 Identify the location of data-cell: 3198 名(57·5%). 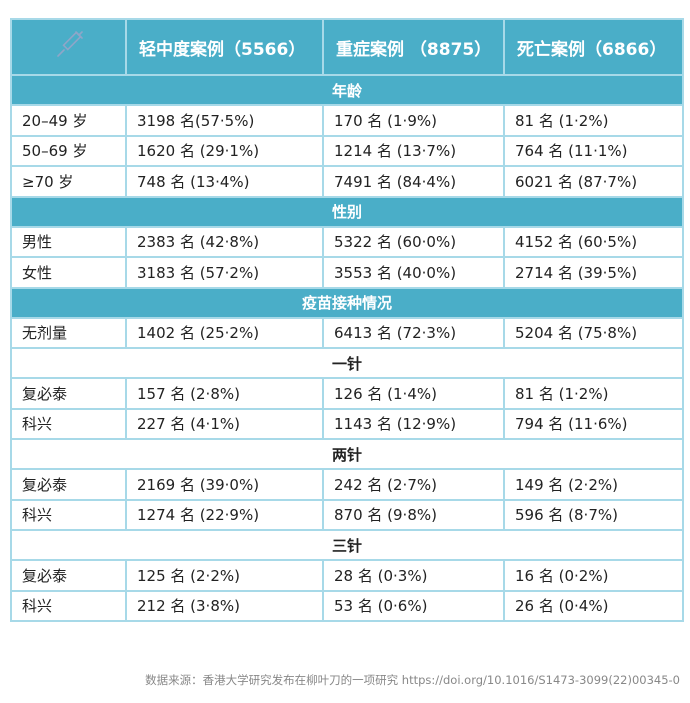
(224, 120).